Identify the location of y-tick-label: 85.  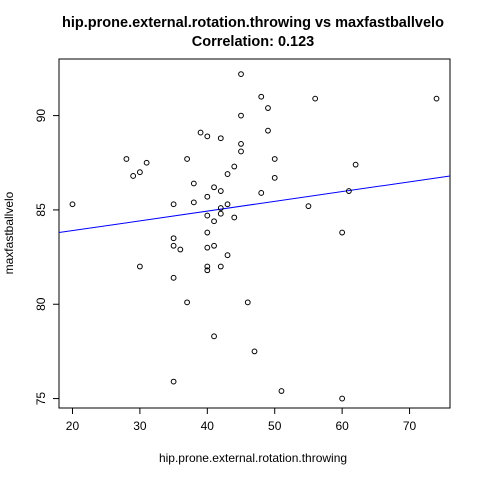
(41, 210).